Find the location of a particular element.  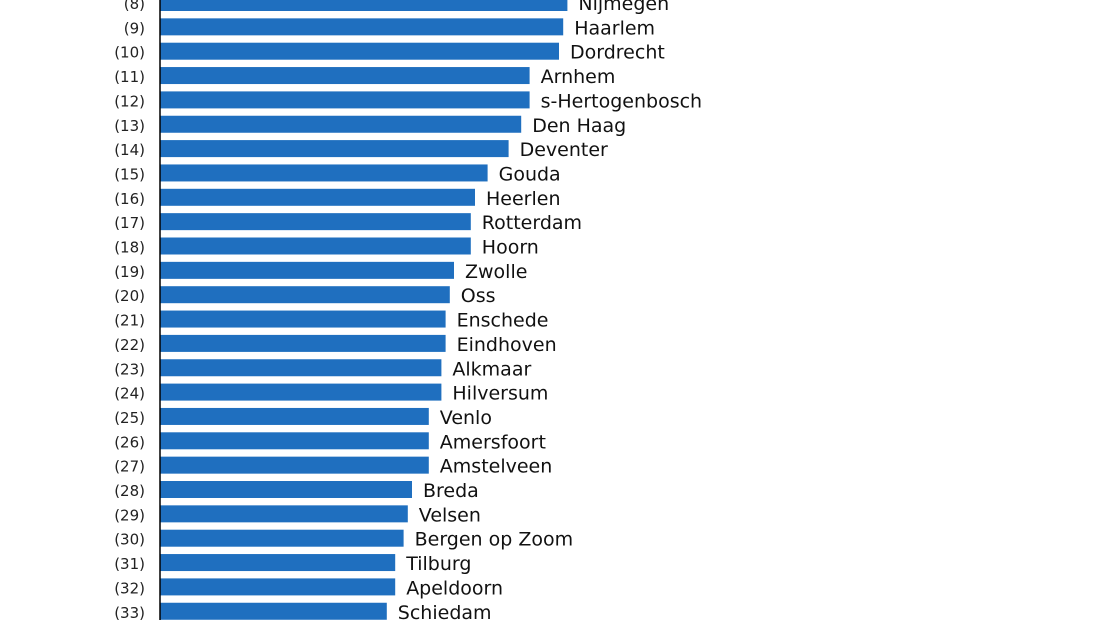

city-label: Rotterdam is located at coordinates (532, 223).